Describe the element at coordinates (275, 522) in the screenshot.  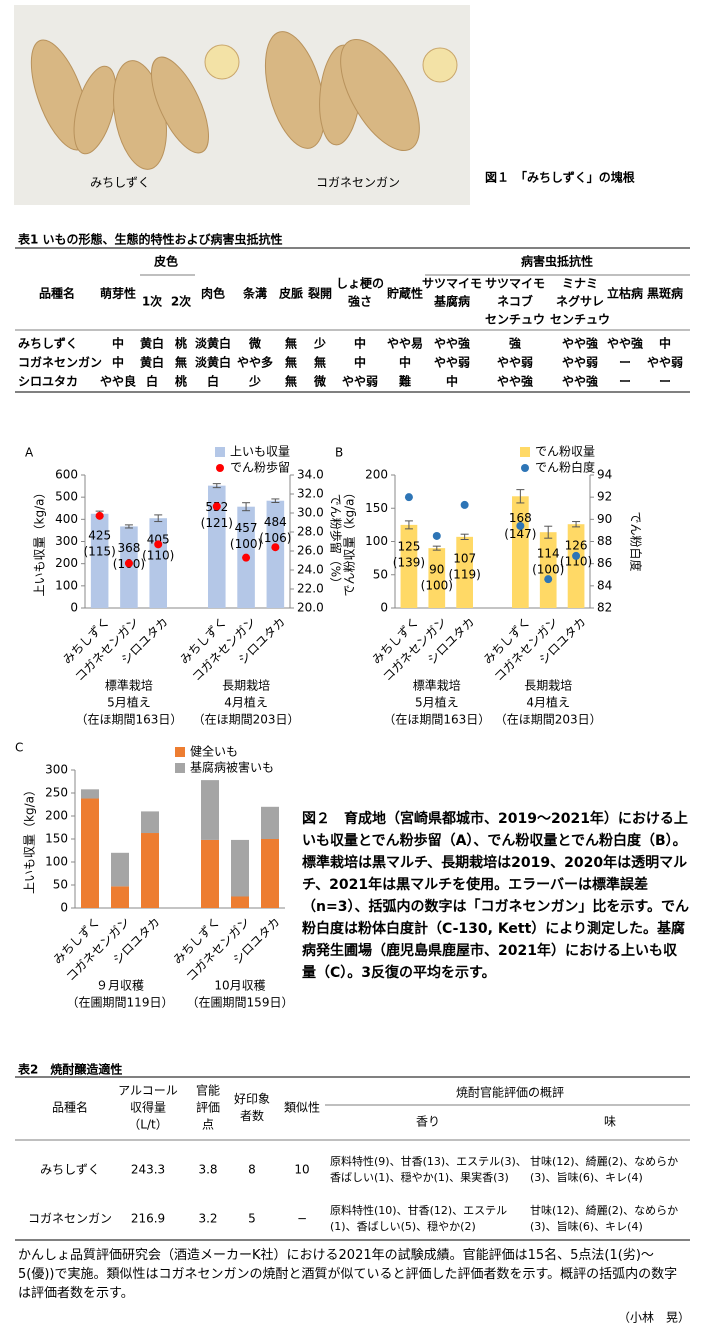
I see `data-label: 484` at that location.